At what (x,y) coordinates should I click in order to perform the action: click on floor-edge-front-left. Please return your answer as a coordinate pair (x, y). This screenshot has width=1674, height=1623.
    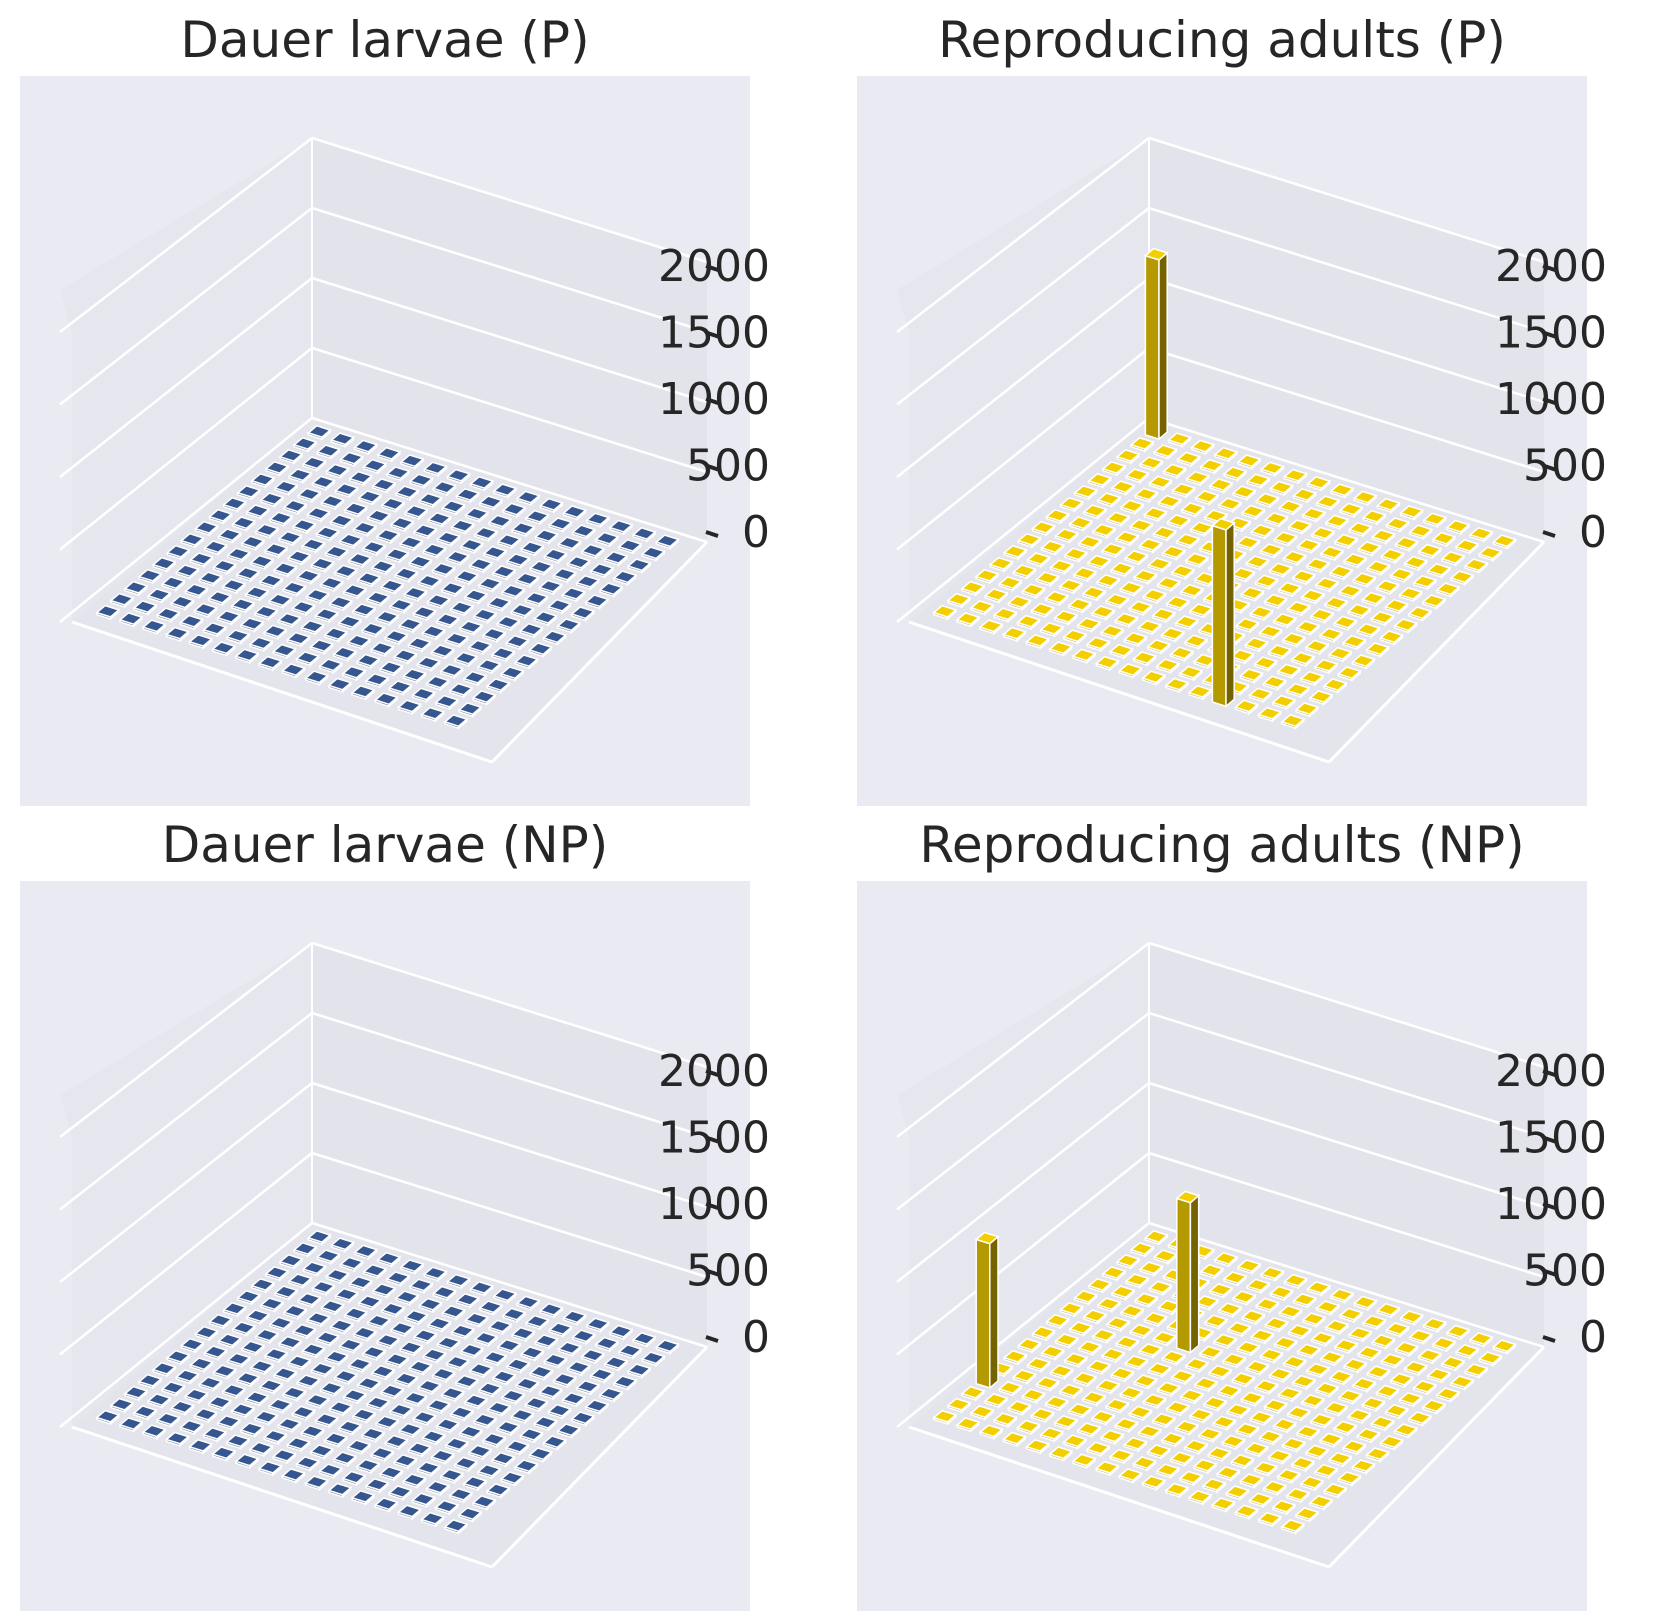
    Looking at the image, I should click on (282, 1497).